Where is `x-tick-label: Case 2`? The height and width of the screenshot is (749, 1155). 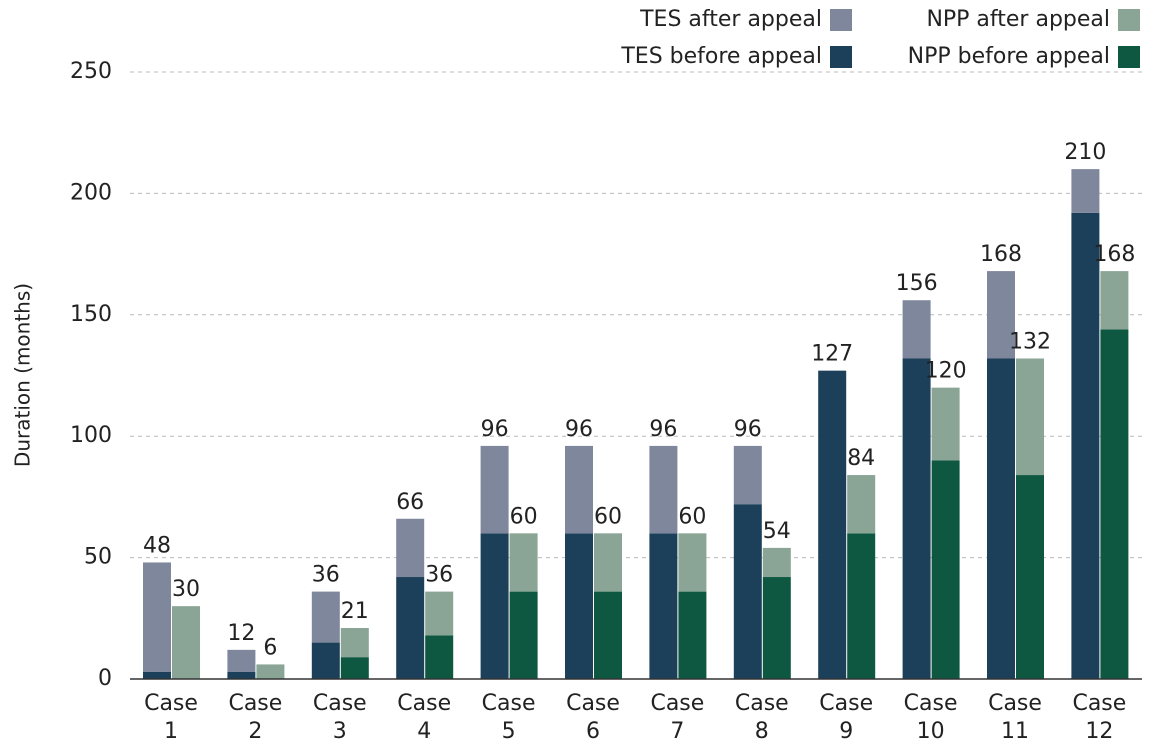 x-tick-label: Case 2 is located at coordinates (255, 717).